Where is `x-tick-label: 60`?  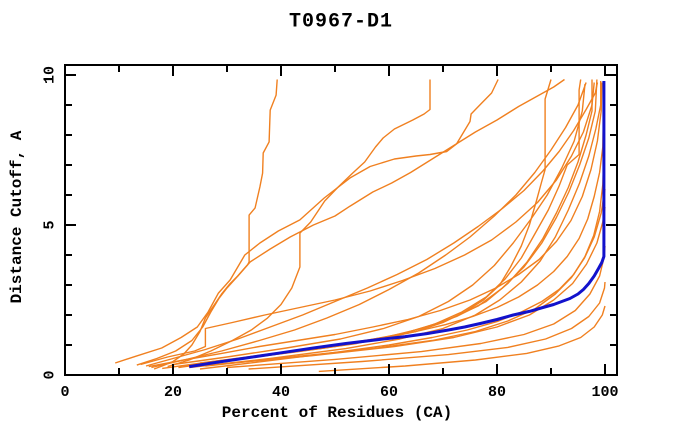
x-tick-label: 60 is located at coordinates (389, 392).